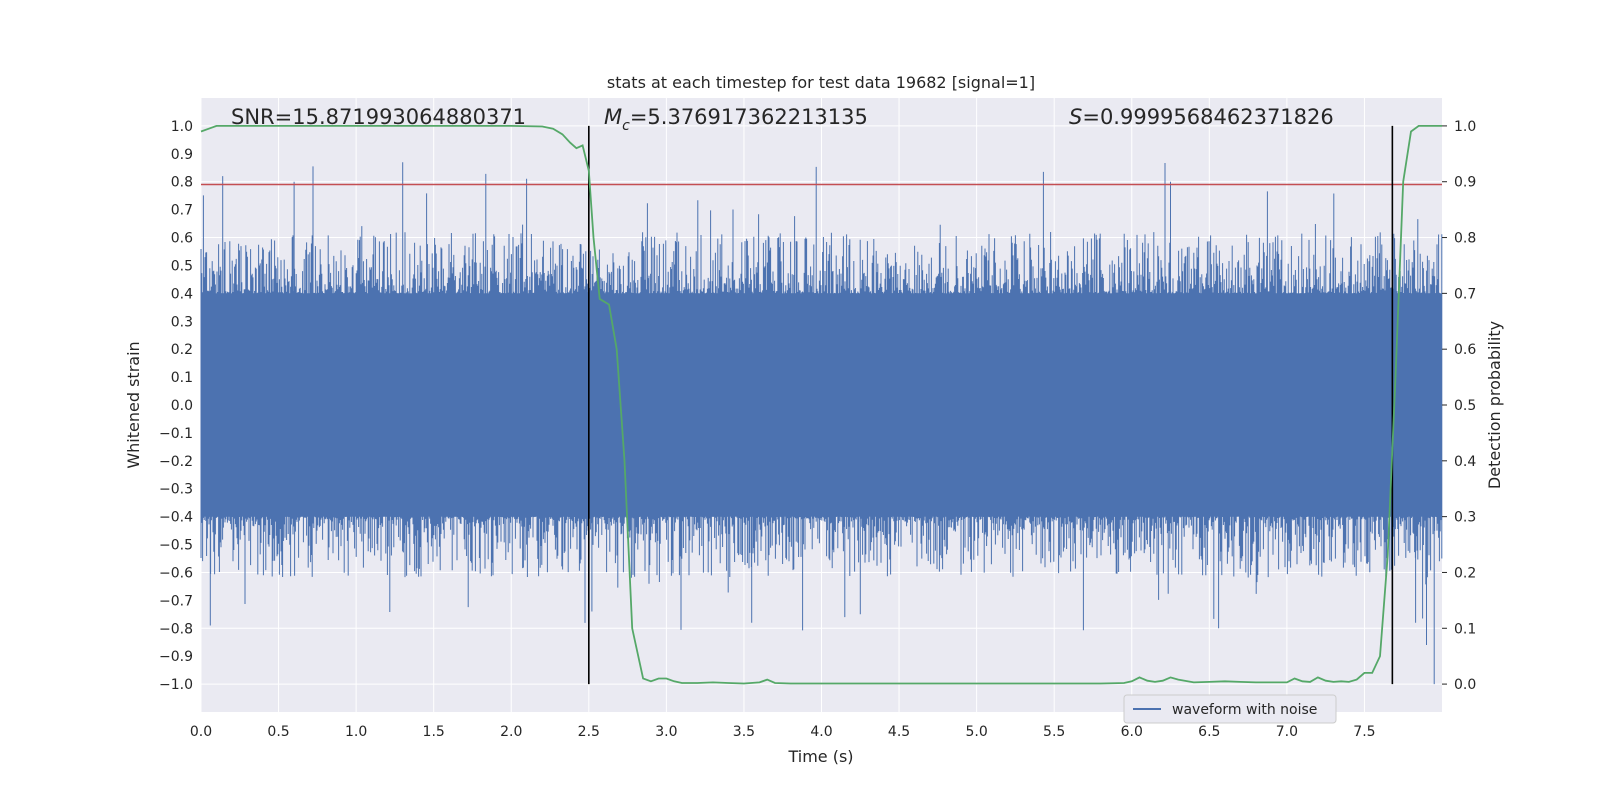  Describe the element at coordinates (1244, 710) in the screenshot. I see `legend-label: waveform with noise` at that location.